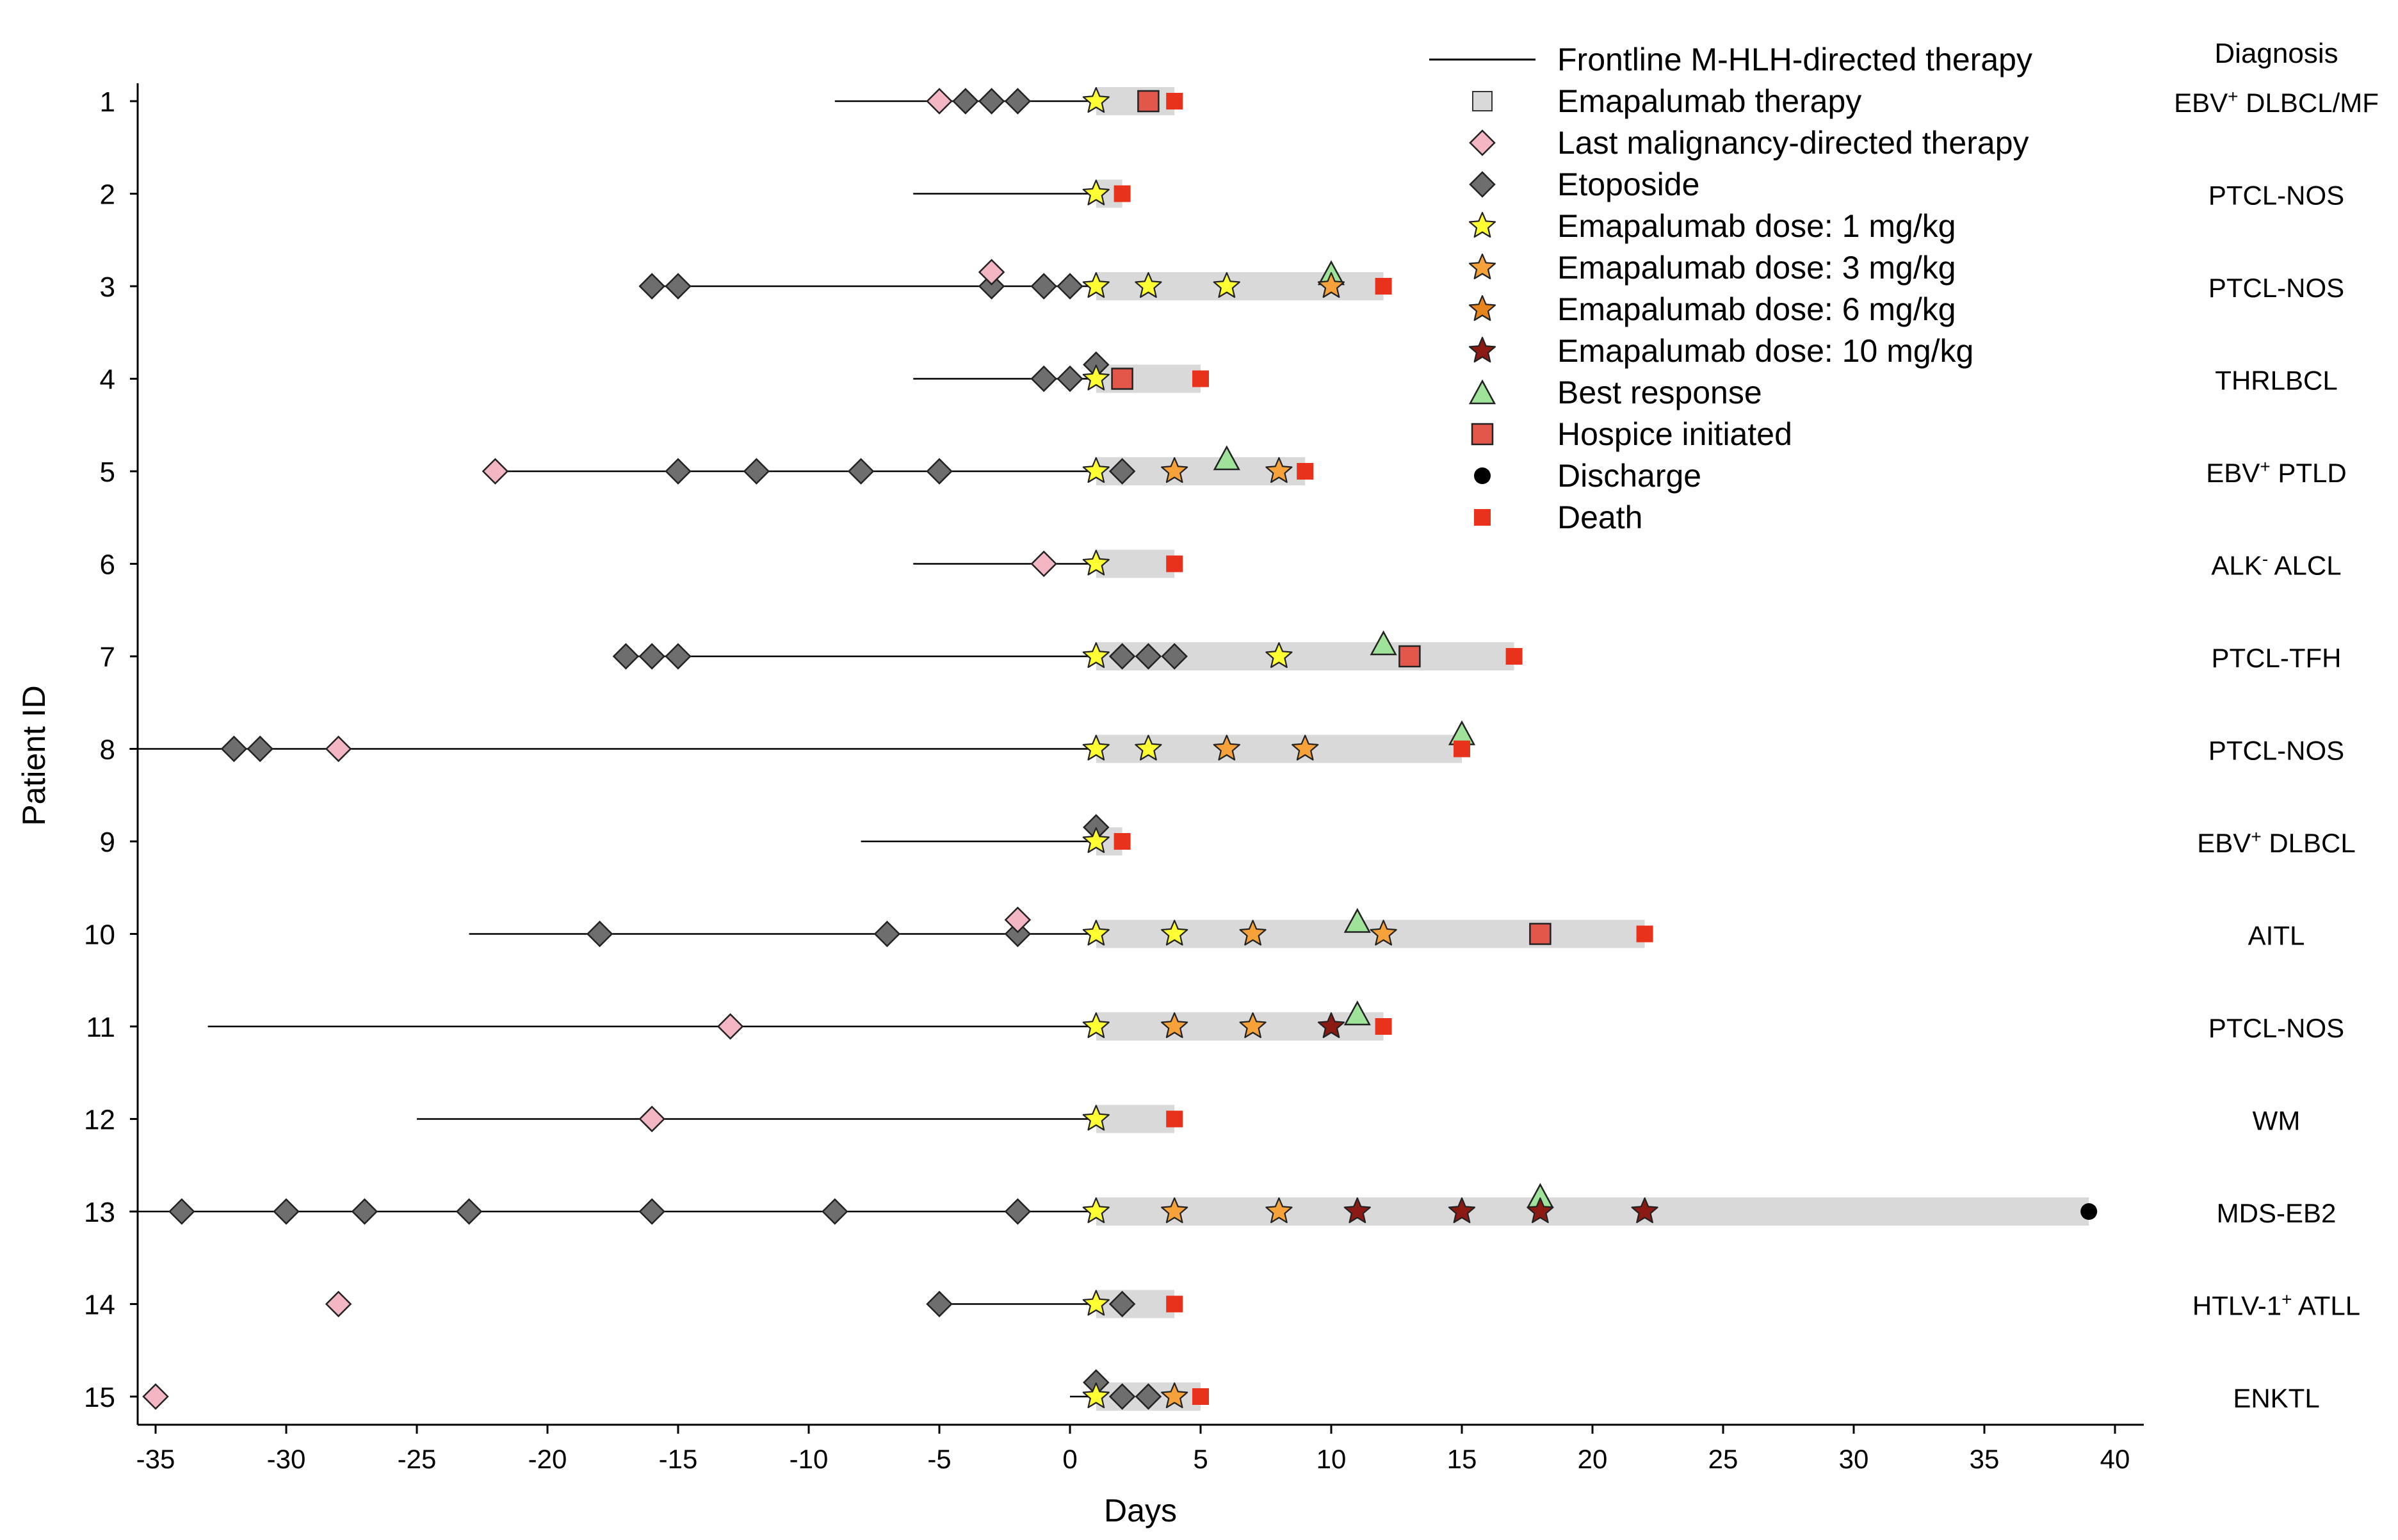 The height and width of the screenshot is (1540, 2398). What do you see at coordinates (1709, 101) in the screenshot?
I see `legend-label-ema_bar: Emapalumab therapy` at bounding box center [1709, 101].